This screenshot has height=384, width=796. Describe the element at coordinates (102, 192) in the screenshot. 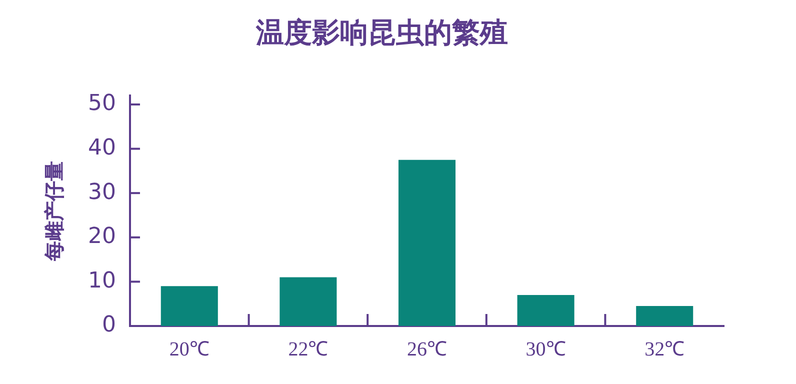

I see `y-tick-label: 30` at that location.